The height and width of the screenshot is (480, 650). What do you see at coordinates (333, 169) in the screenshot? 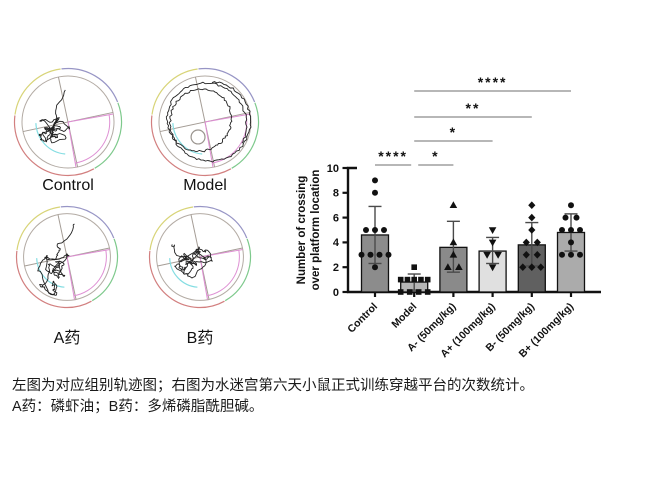
I see `y-tick-label: 10` at bounding box center [333, 169].